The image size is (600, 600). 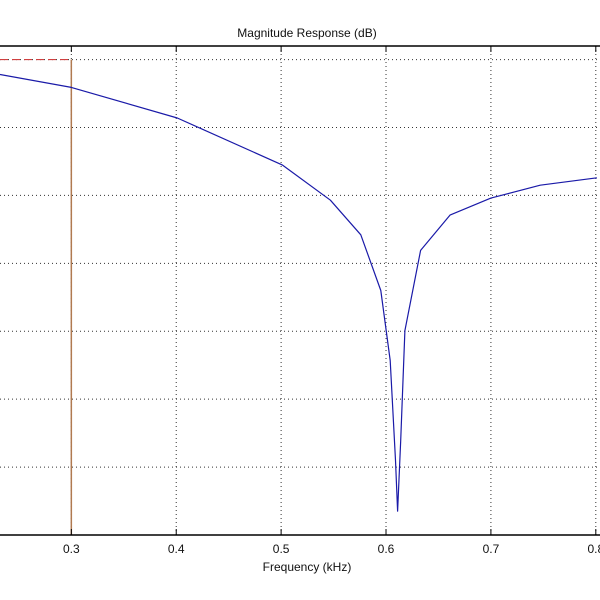 I want to click on x-tick-labels: 0.3 0.4 0.5 0.6 0.7 0.8, so click(x=331, y=549).